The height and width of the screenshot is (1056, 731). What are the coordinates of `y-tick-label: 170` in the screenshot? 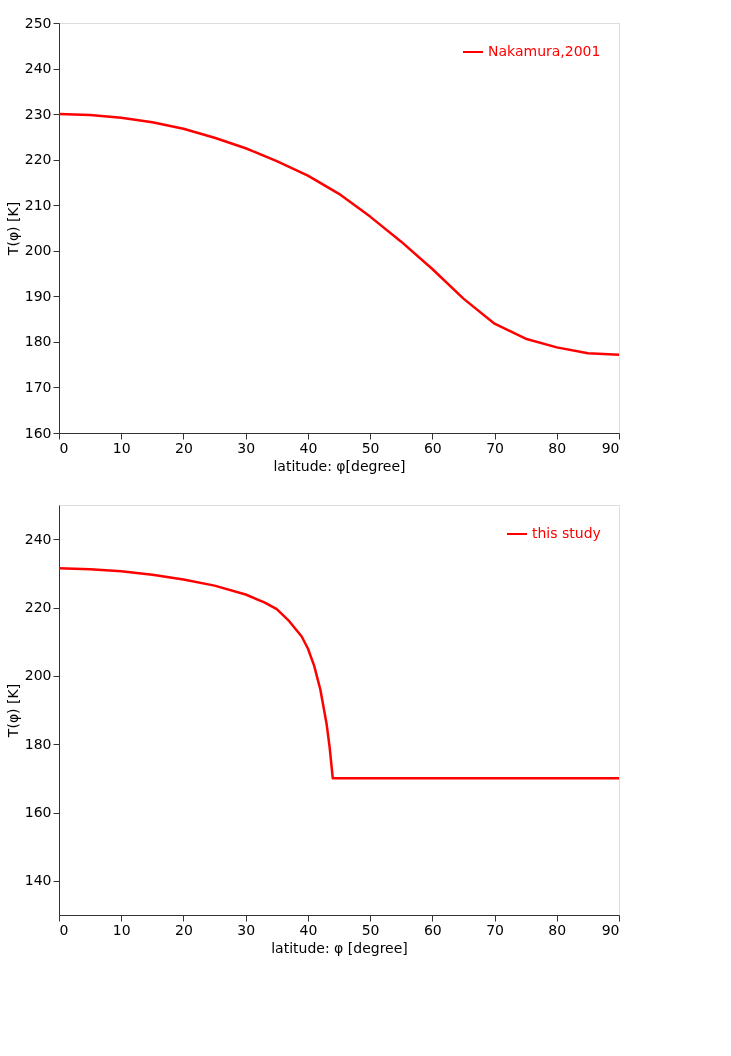 It's located at (38, 386).